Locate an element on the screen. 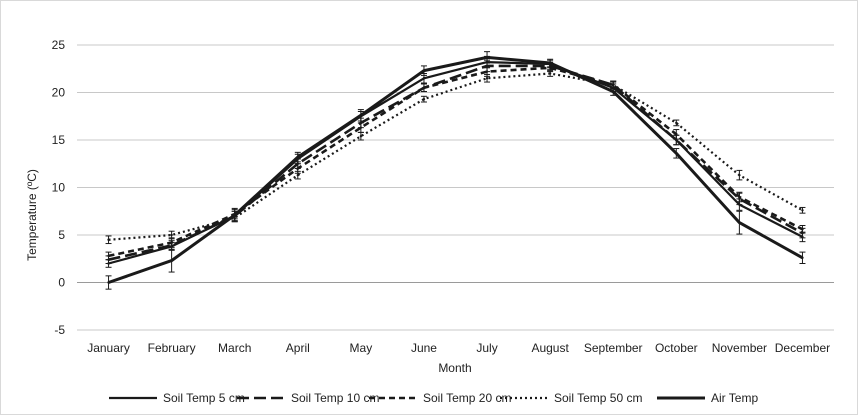 Image resolution: width=858 pixels, height=416 pixels. y-tick-label: 25 is located at coordinates (59, 45).